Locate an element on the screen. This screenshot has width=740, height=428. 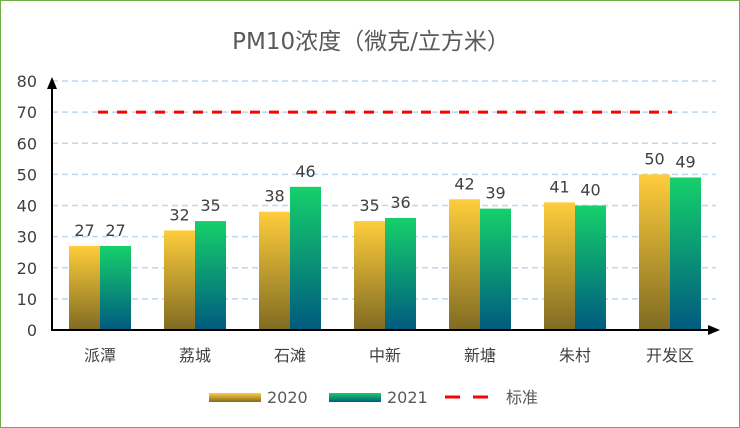
y-tick-label: 0 is located at coordinates (32, 330).